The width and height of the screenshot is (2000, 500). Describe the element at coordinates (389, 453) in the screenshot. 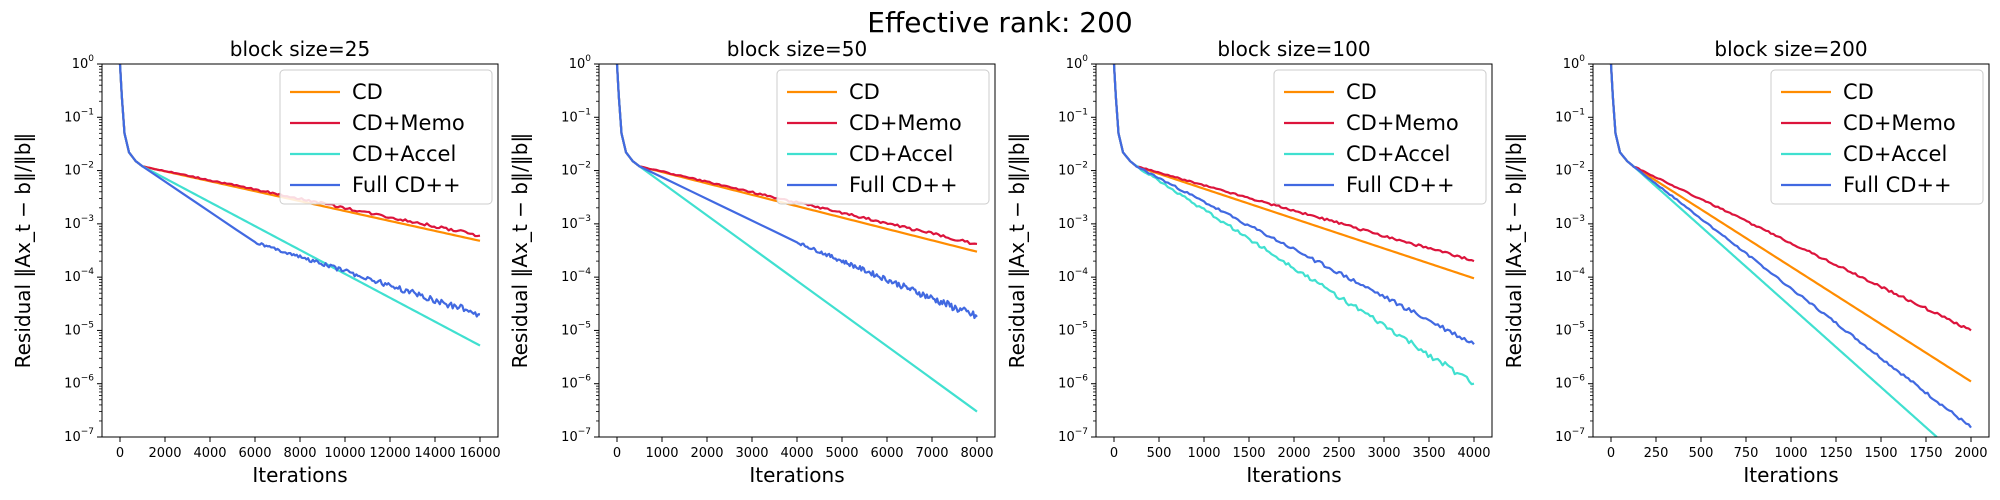

I see `x-tick-label: 12000` at that location.